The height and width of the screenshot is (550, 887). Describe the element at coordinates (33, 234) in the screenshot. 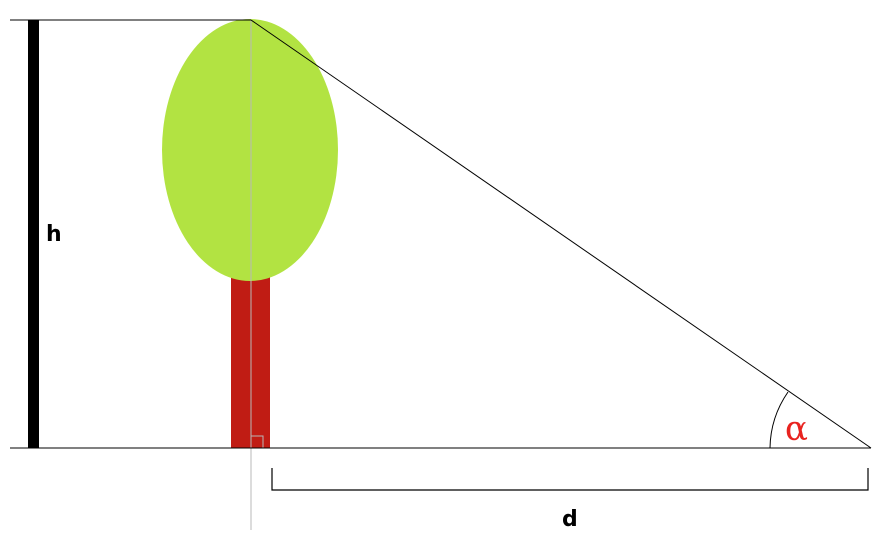

I see `height-bar` at that location.